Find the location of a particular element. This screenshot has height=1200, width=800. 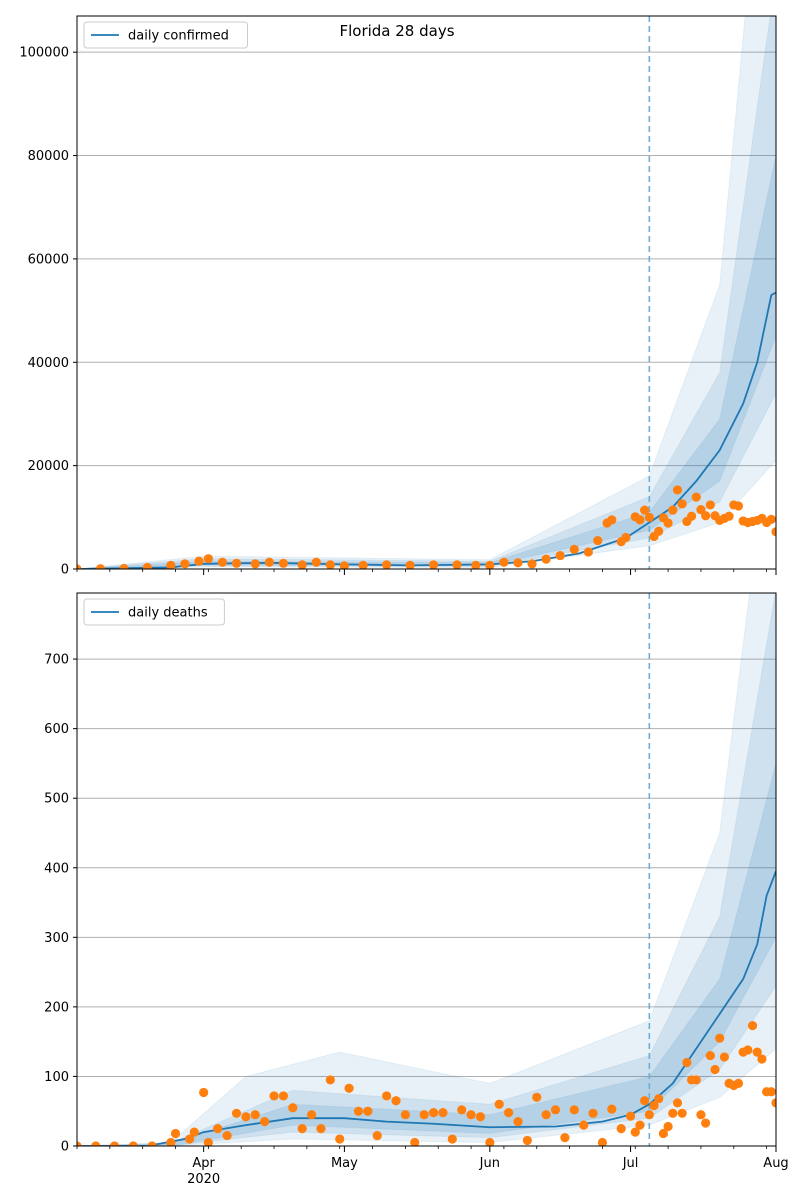

figure-title: Florida 28 days is located at coordinates (396, 31).